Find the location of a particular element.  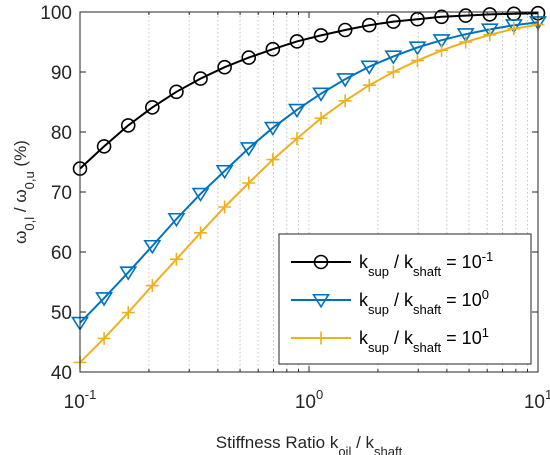

y-tick-label: 90 is located at coordinates (61, 73).